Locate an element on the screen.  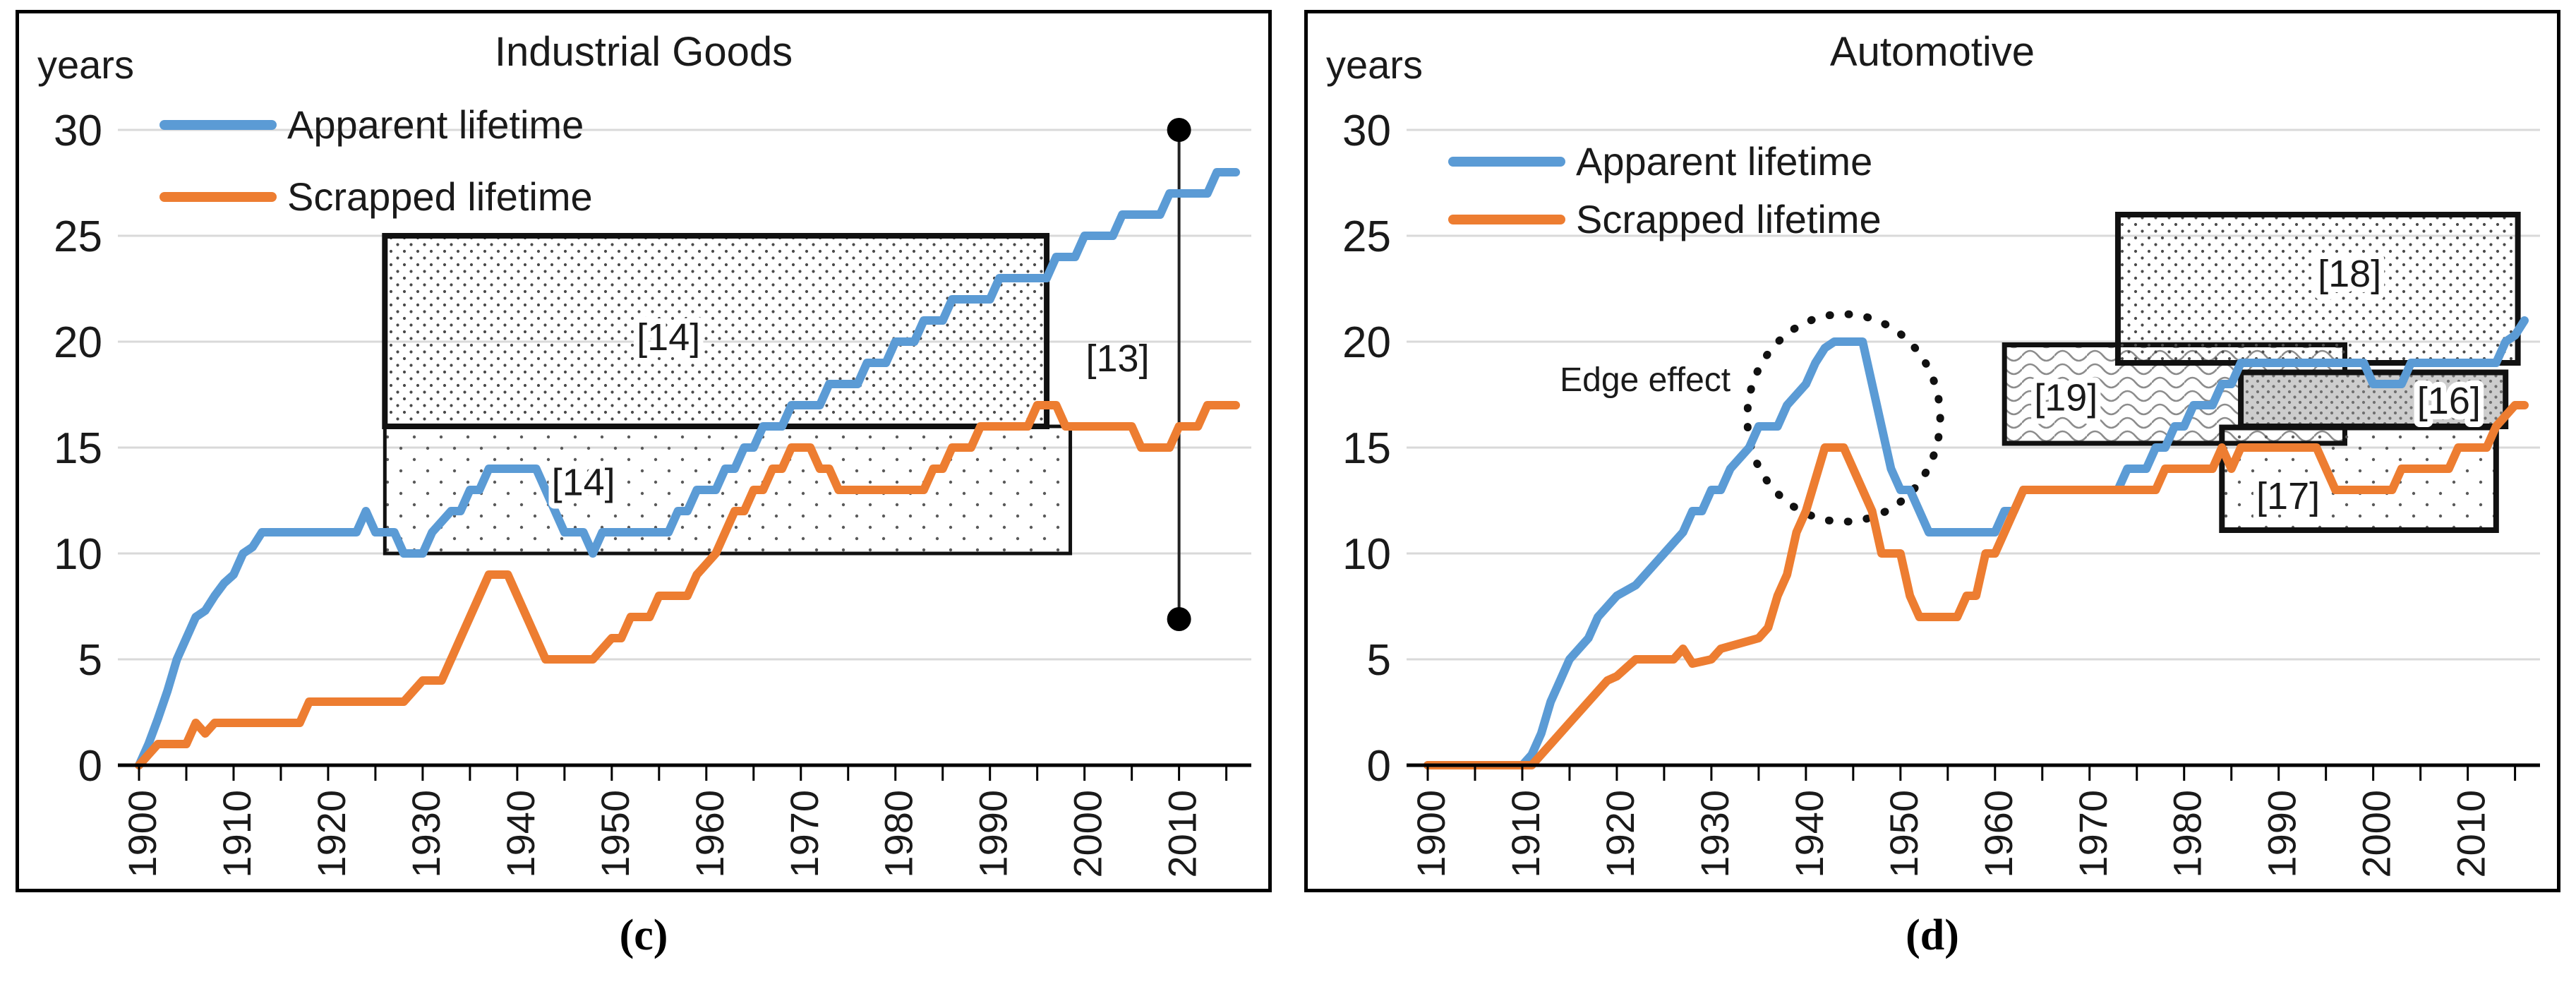
edge-effect-label: Edge effect is located at coordinates (1645, 380).